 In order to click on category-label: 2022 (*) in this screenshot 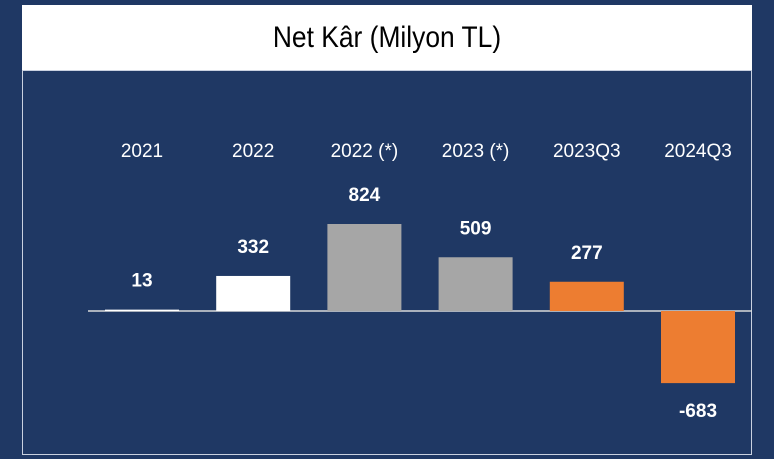, I will do `click(365, 151)`.